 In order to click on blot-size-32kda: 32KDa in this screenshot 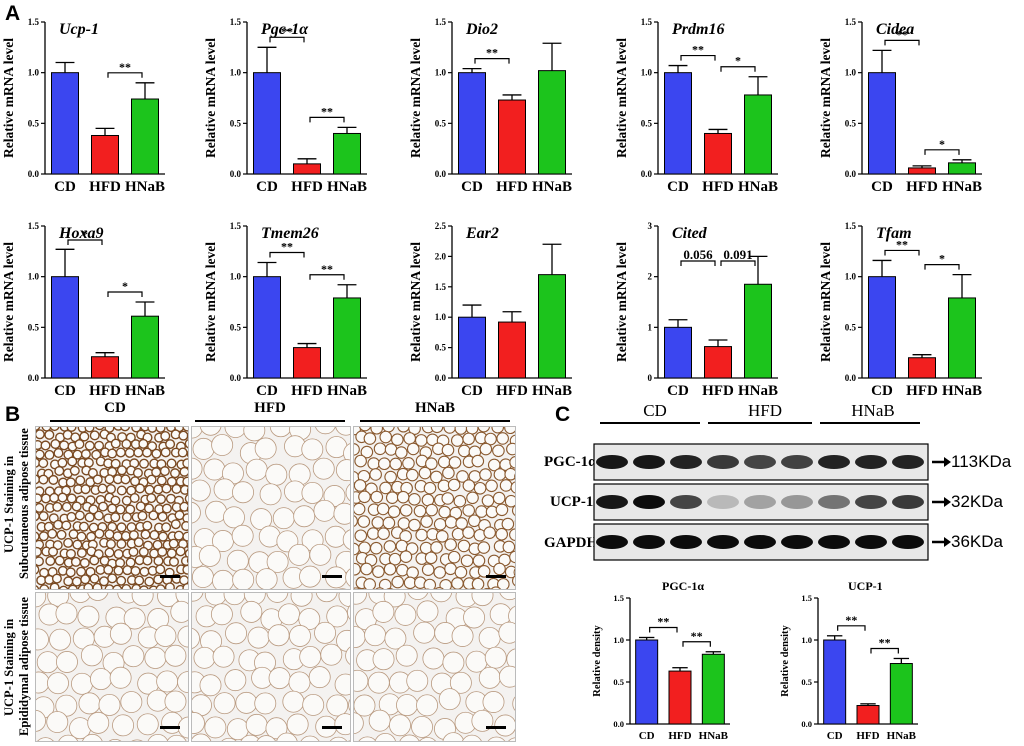, I will do `click(977, 502)`.